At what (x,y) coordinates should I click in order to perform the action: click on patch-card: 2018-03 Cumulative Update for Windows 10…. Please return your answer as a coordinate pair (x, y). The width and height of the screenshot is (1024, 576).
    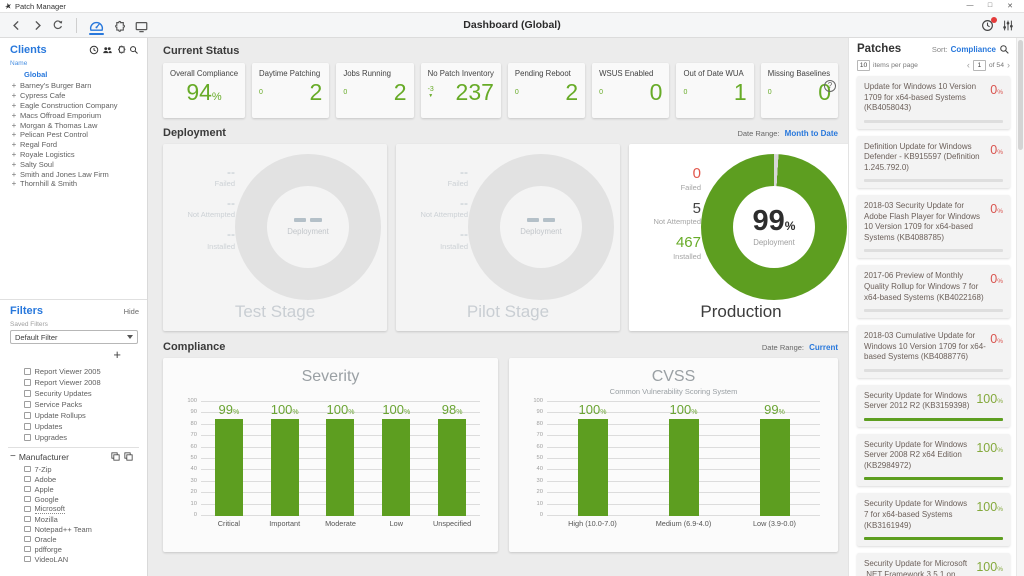
    Looking at the image, I should click on (933, 351).